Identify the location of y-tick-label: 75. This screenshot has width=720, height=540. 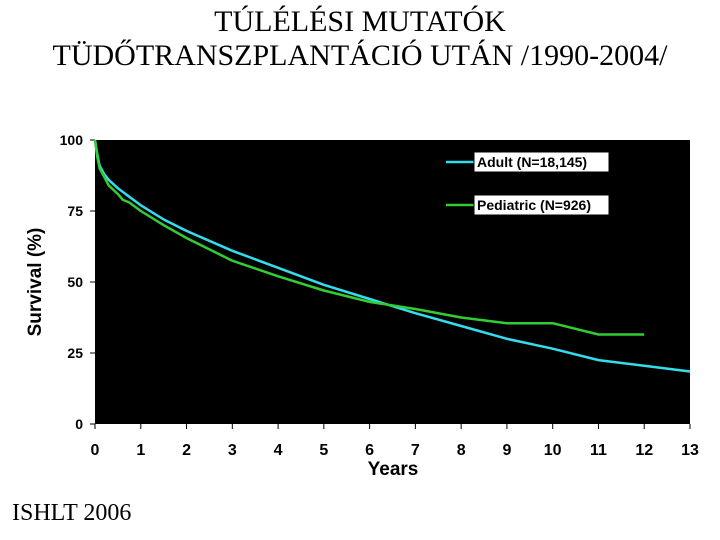
(75, 211).